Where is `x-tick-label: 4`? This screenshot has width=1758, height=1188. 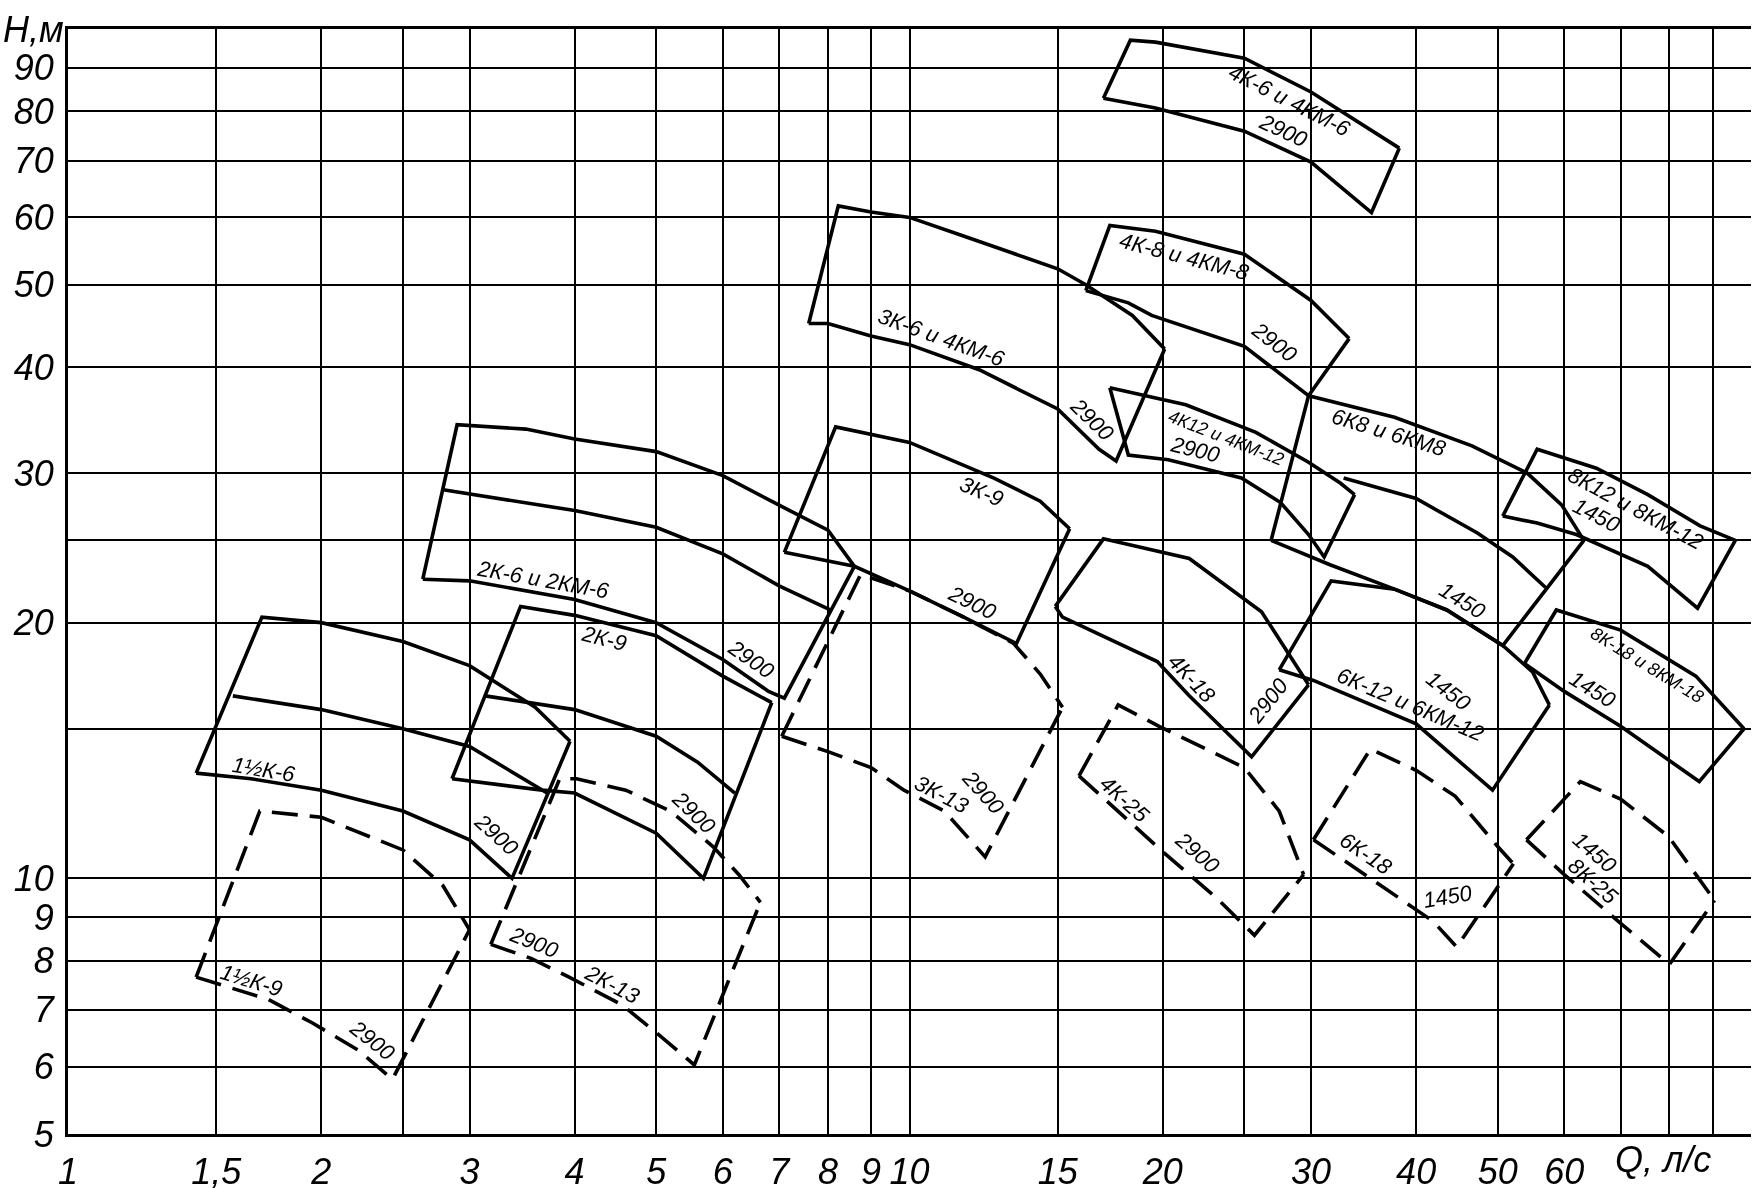 x-tick-label: 4 is located at coordinates (574, 1169).